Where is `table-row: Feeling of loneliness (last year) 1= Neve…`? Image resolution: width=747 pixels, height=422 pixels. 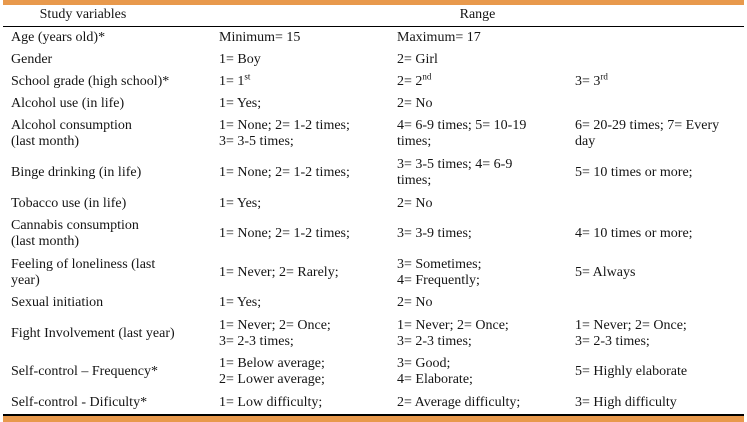 table-row: Feeling of loneliness (last year) 1= Neve… is located at coordinates (373, 272).